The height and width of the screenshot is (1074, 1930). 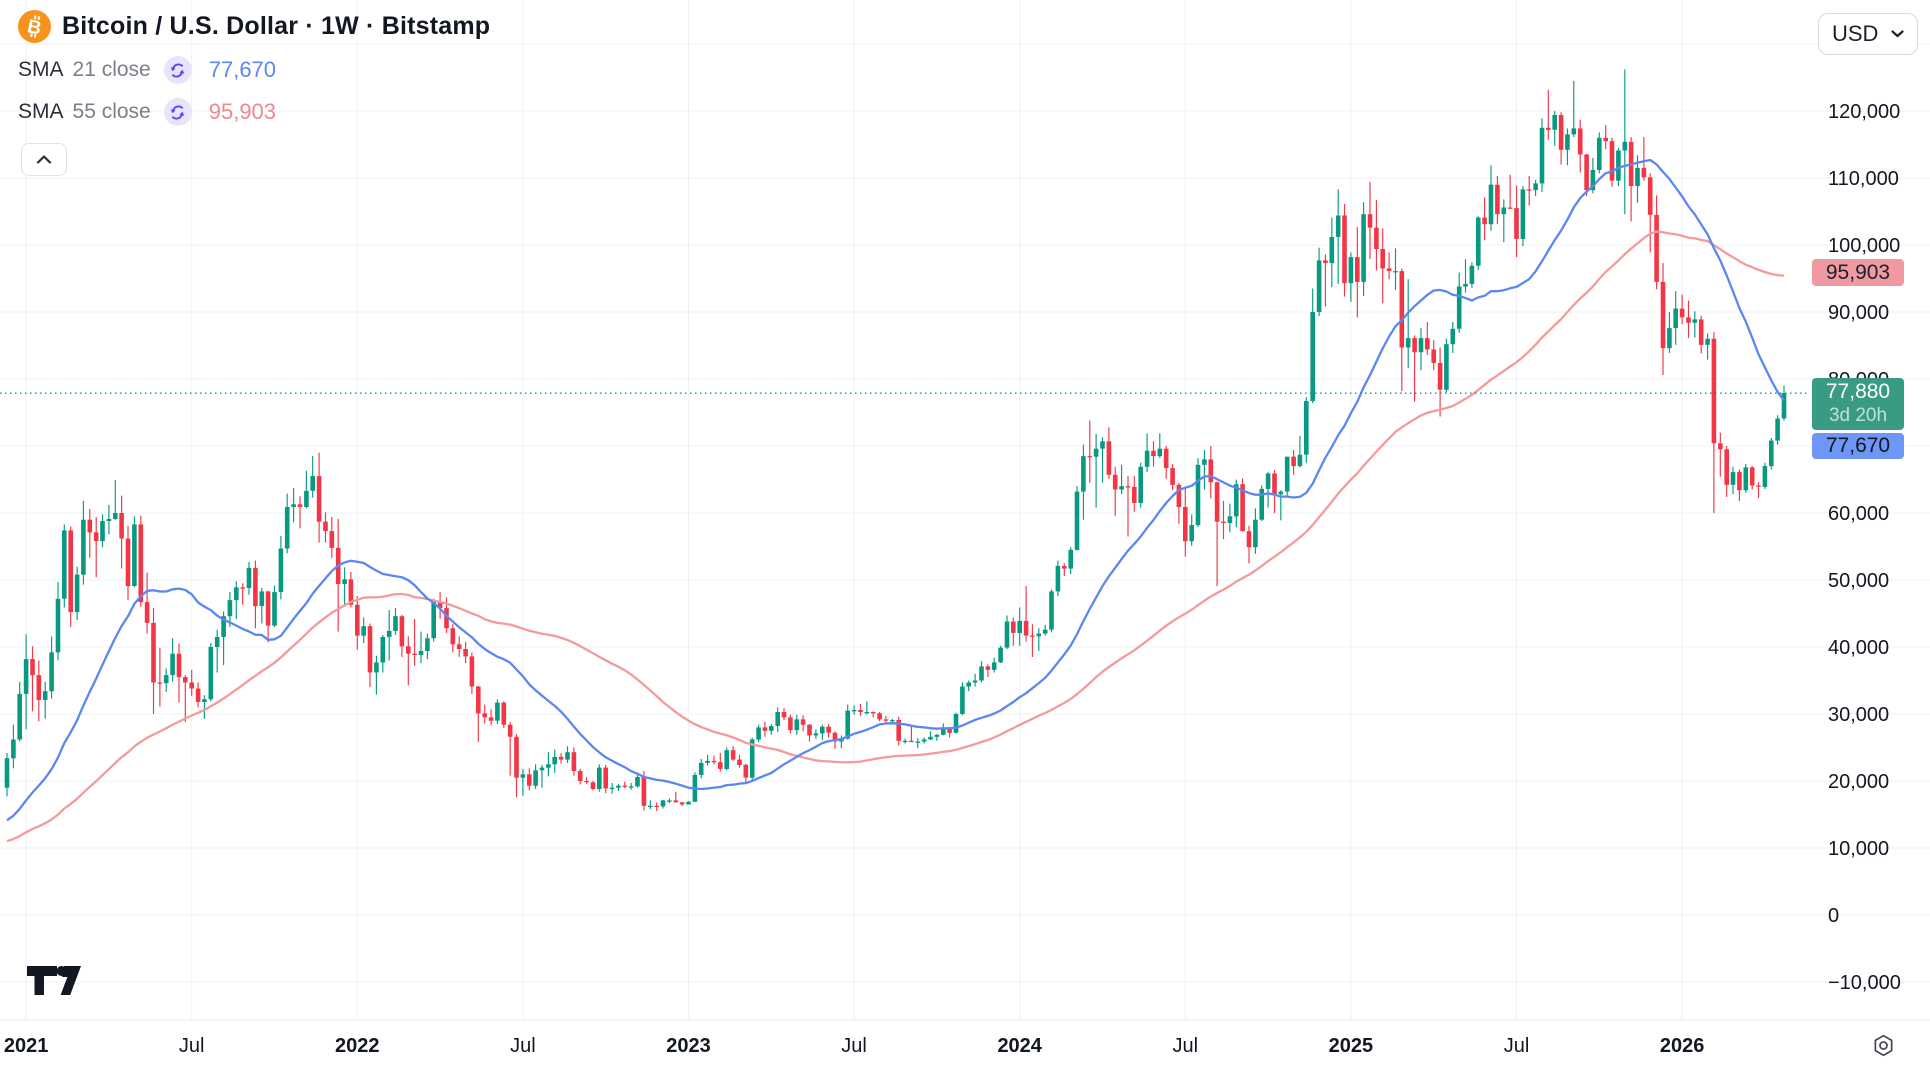 I want to click on svg-text: 120,000, so click(x=1864, y=112).